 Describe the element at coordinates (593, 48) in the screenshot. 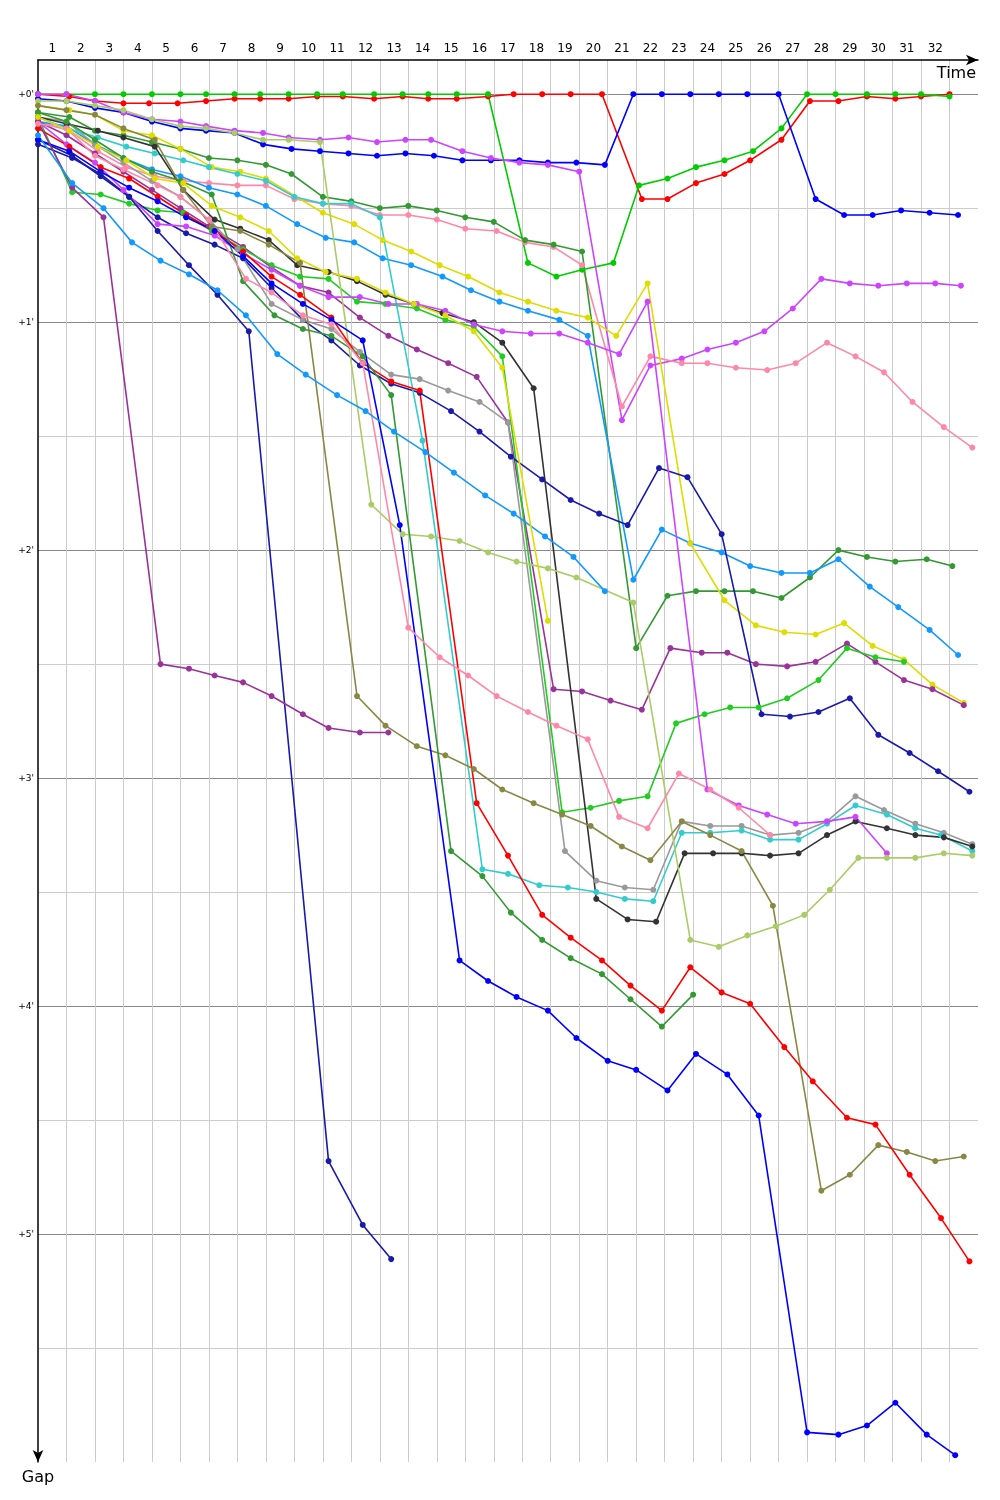

I see `x-tick-label: 20` at that location.